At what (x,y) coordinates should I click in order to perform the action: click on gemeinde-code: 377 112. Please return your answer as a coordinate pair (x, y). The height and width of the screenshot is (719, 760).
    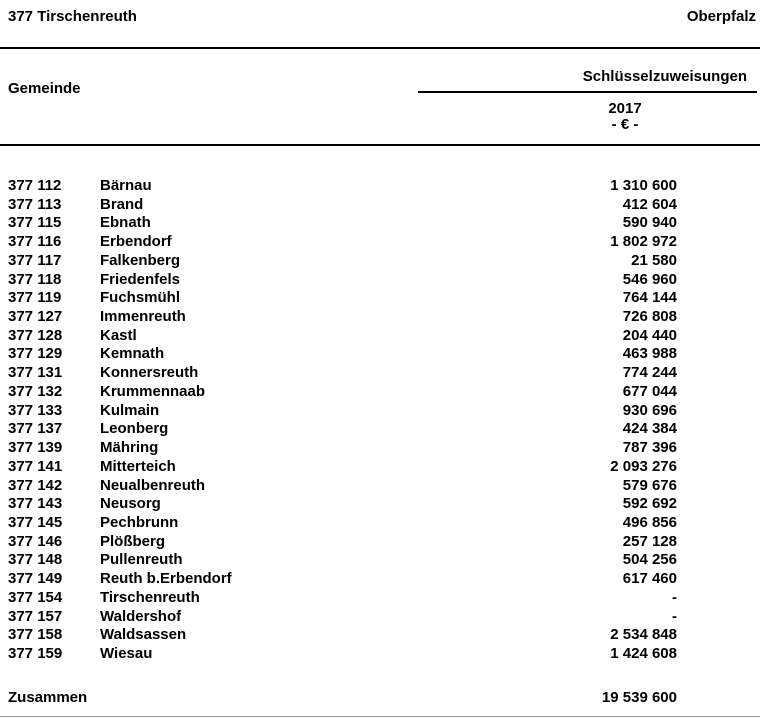
    Looking at the image, I should click on (35, 185).